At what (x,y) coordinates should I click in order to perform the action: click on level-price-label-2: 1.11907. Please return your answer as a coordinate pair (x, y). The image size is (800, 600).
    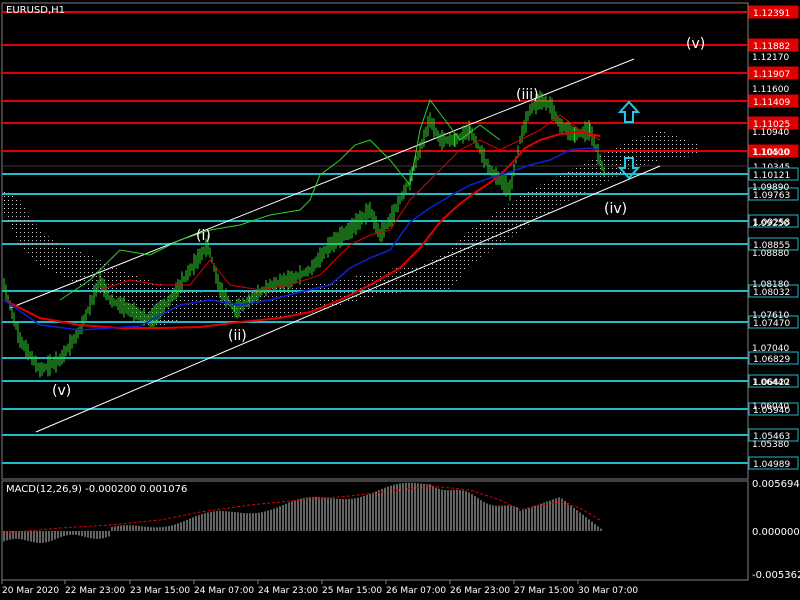
    Looking at the image, I should click on (771, 75).